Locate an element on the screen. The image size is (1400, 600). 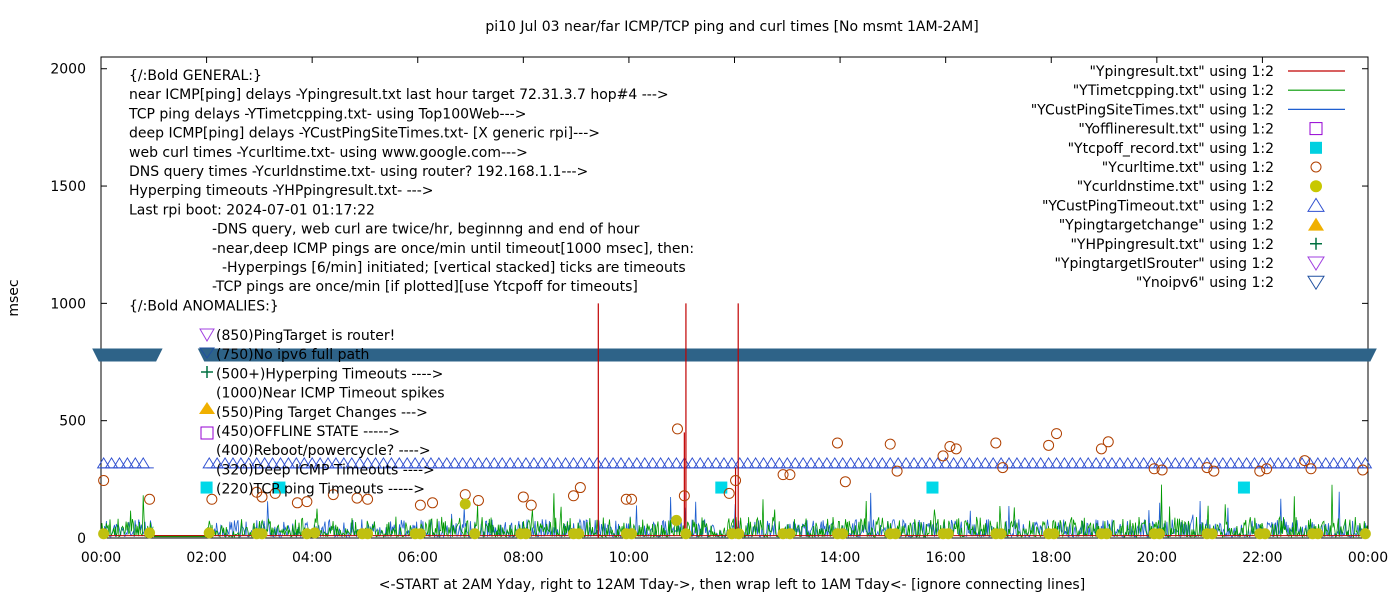
annotation-hyperping-icon is located at coordinates (207, 372).